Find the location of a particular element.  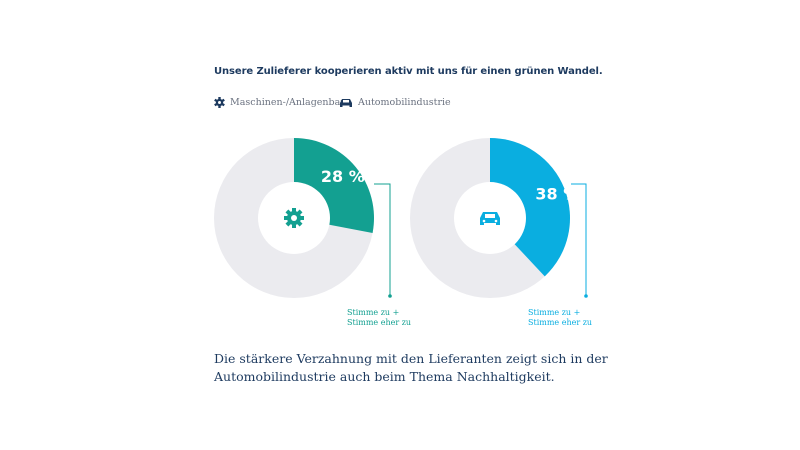

legend-item-maschinen: Maschinen-/Anlagenbau is located at coordinates (280, 102).